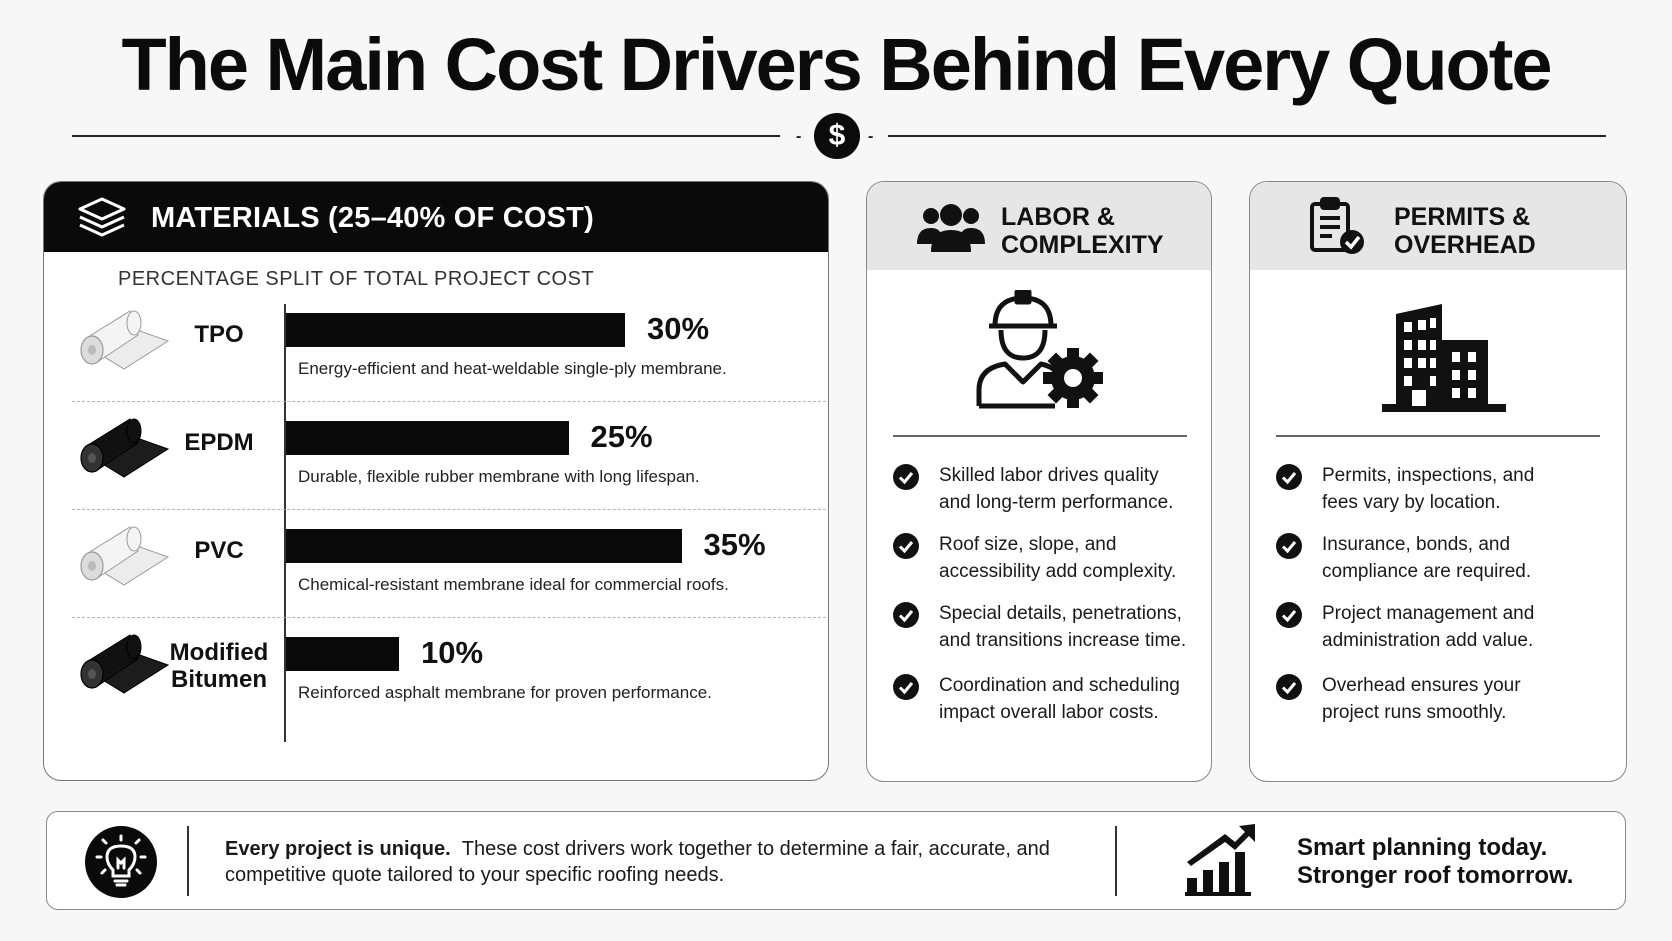 This screenshot has width=1672, height=941. Describe the element at coordinates (1058, 571) in the screenshot. I see `checklist-line2: accessibility add complexity.` at that location.